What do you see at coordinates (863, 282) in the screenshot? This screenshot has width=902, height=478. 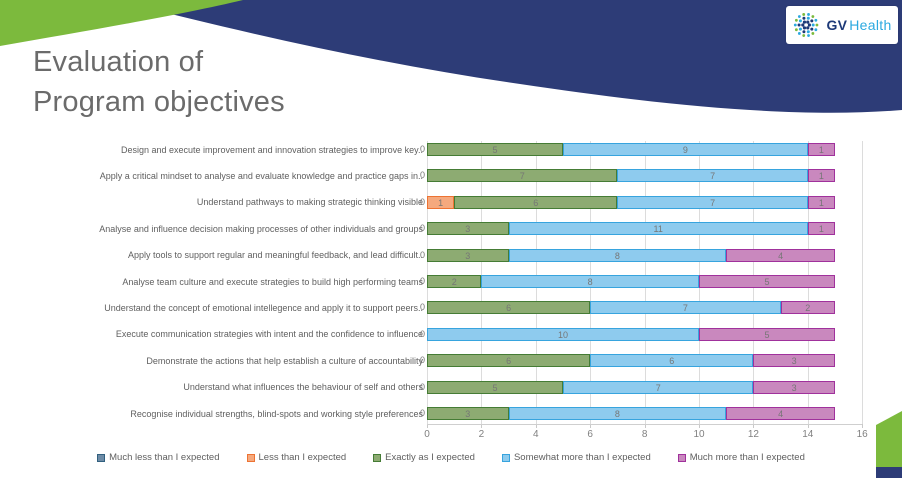 I see `gridline` at bounding box center [863, 282].